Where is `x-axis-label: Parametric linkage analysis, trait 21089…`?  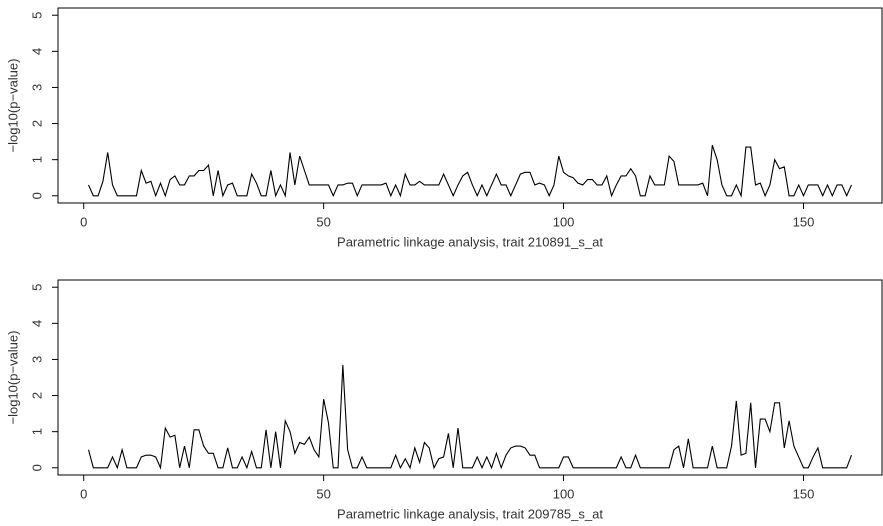 x-axis-label: Parametric linkage analysis, trait 21089… is located at coordinates (470, 241).